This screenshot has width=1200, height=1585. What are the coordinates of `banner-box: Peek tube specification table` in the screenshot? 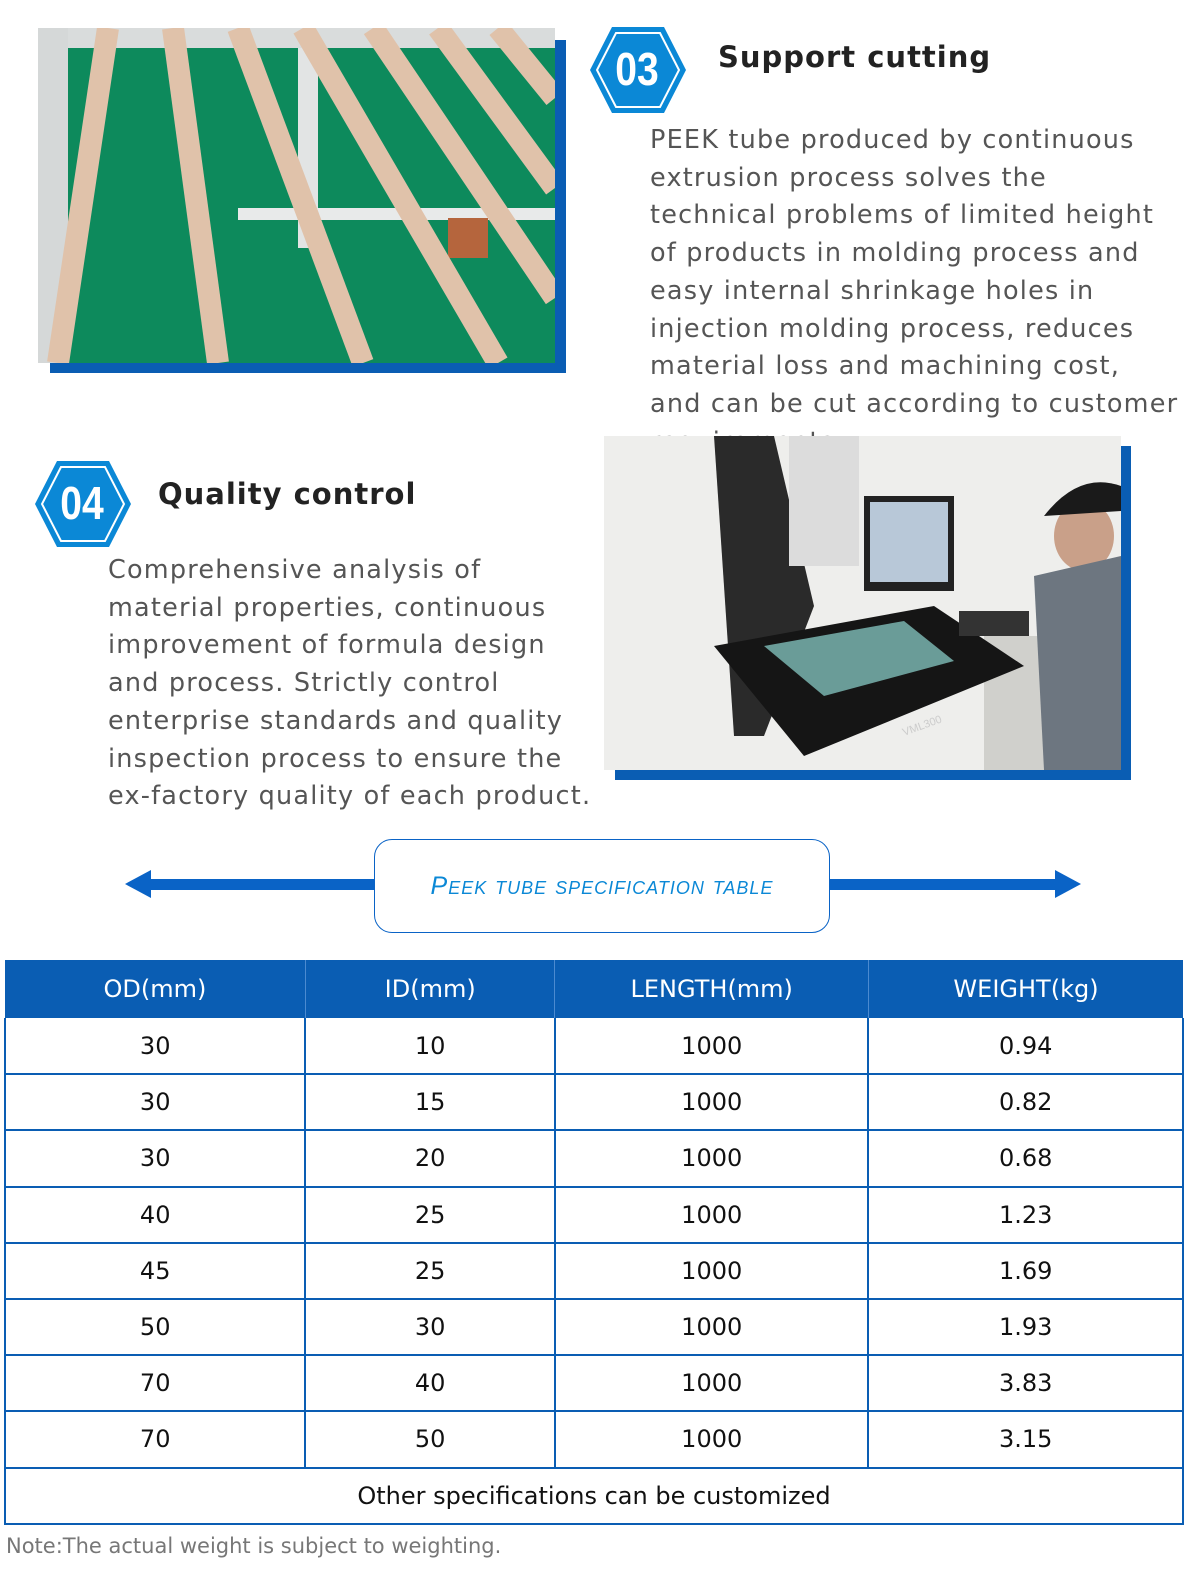 It's located at (602, 886).